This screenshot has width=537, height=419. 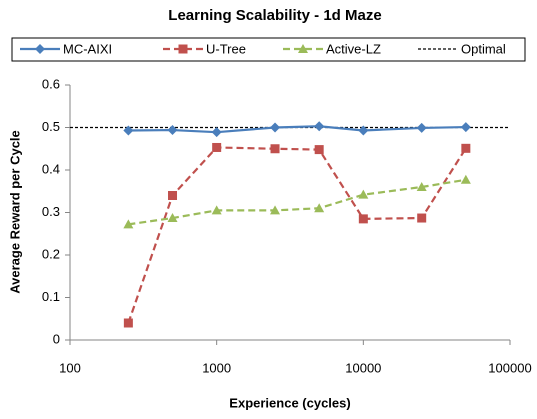 I want to click on y-tick-label: 0.6, so click(x=51, y=83).